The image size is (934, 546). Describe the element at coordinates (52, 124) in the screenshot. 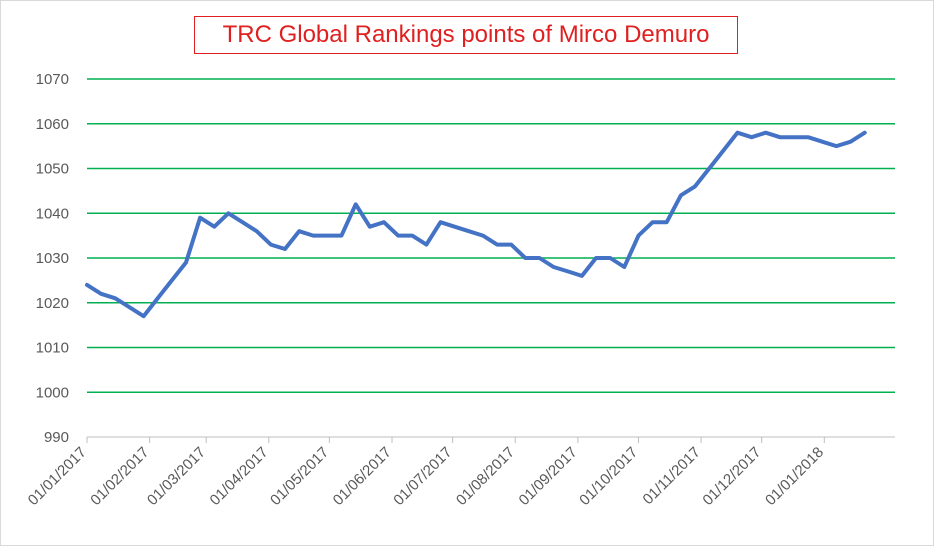

I see `y-tick-label: 1060` at that location.